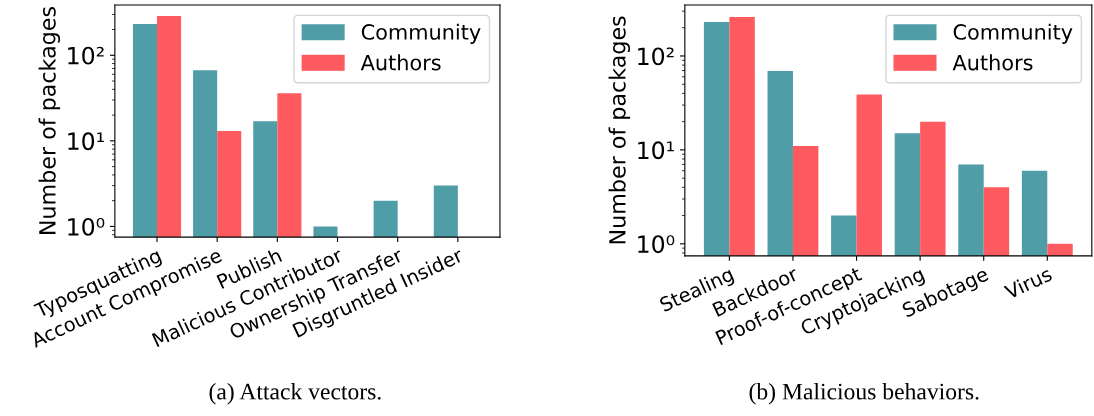 The height and width of the screenshot is (416, 1094). Describe the element at coordinates (295, 393) in the screenshot. I see `text: (a) Attack vectors.` at that location.